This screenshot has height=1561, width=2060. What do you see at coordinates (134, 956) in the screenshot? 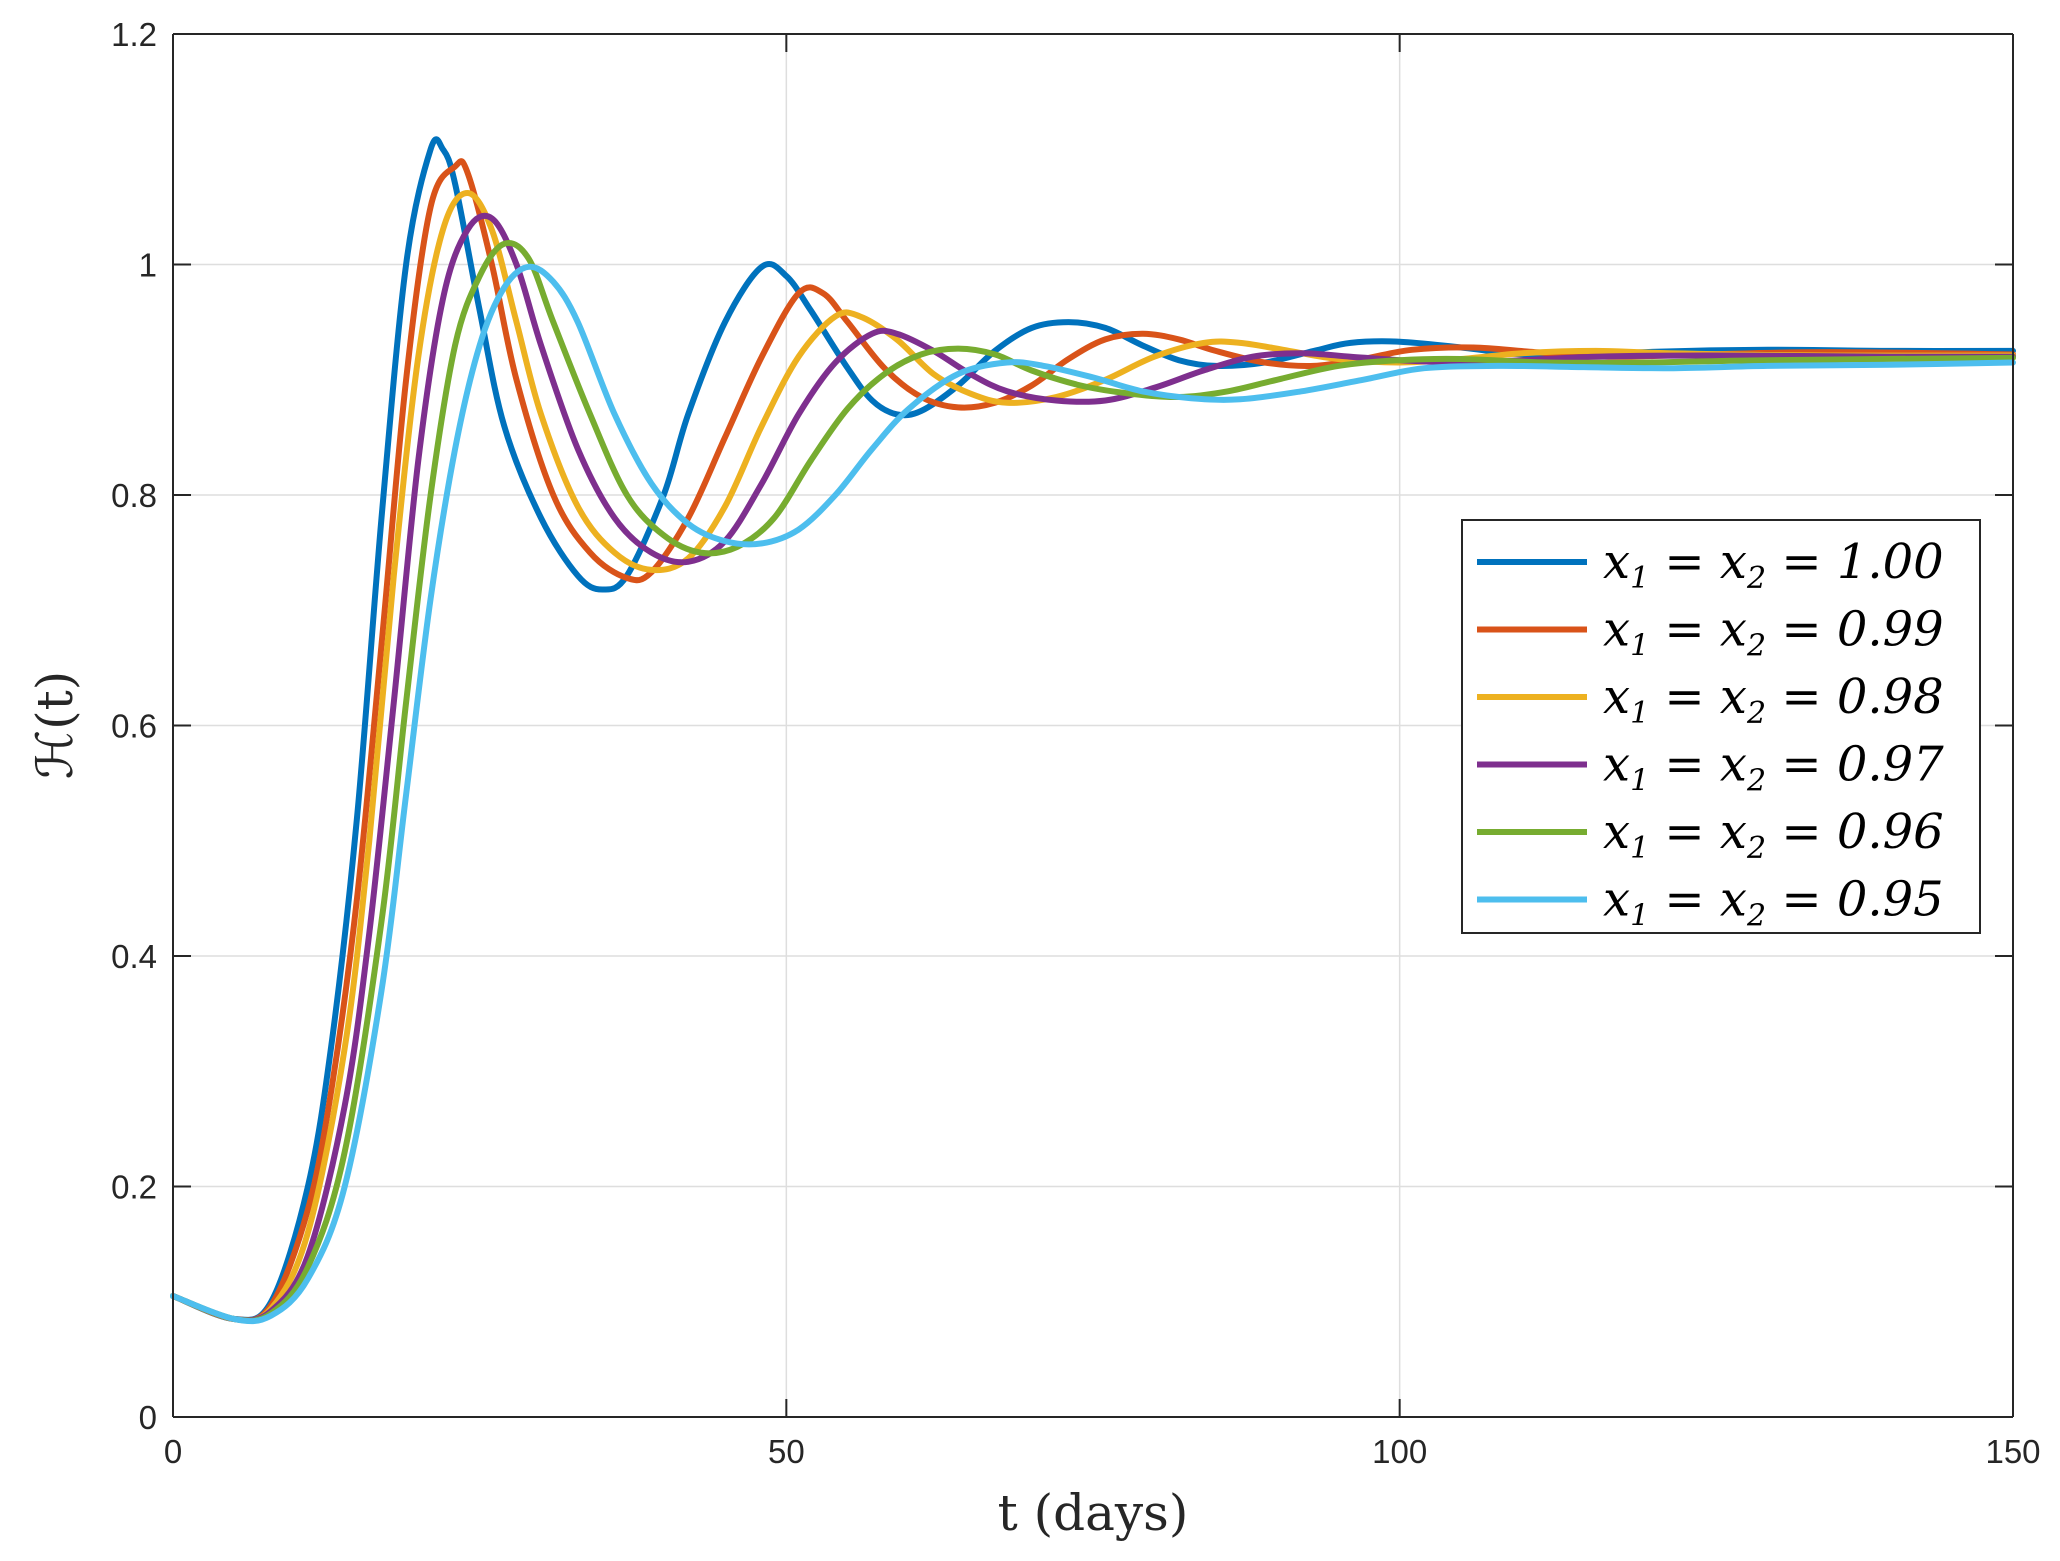
I see `y-tick-label: 0.4` at bounding box center [134, 956].